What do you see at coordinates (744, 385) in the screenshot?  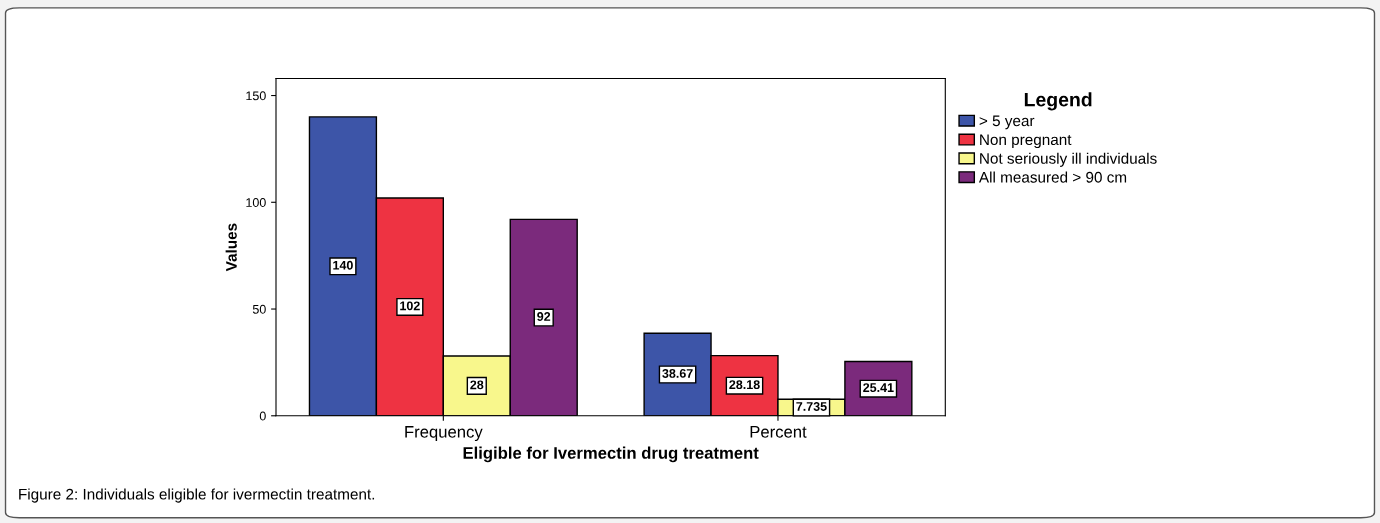 I see `data-label: 28.18` at bounding box center [744, 385].